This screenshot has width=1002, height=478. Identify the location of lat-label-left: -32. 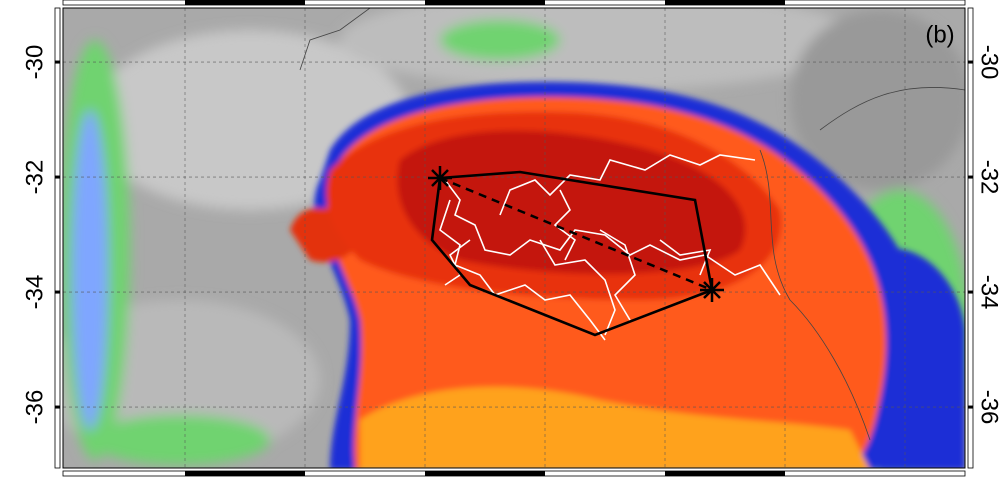
(34, 177).